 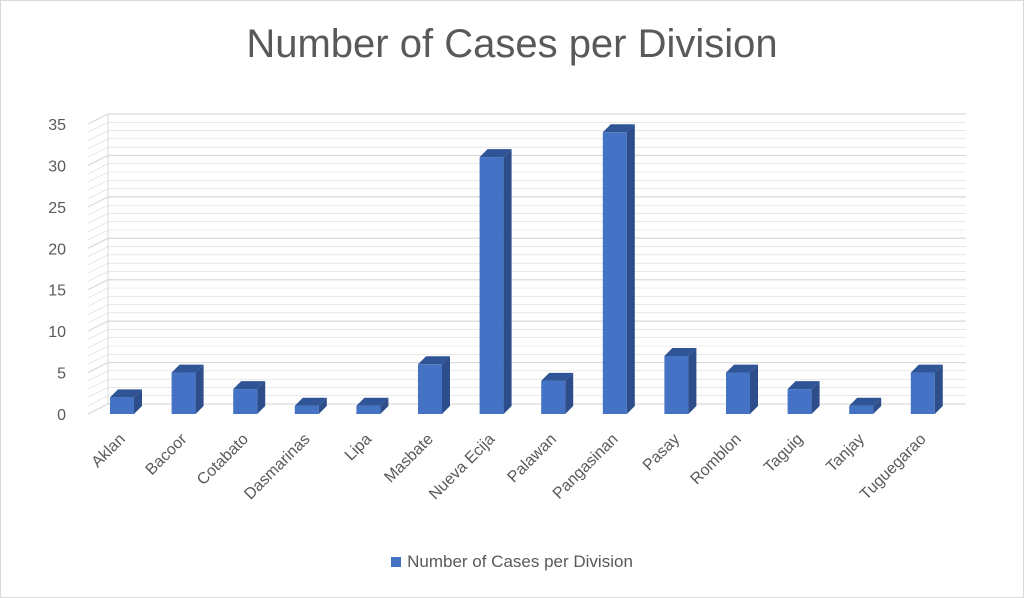 What do you see at coordinates (893, 467) in the screenshot?
I see `x-tick-label: Tuguegarao` at bounding box center [893, 467].